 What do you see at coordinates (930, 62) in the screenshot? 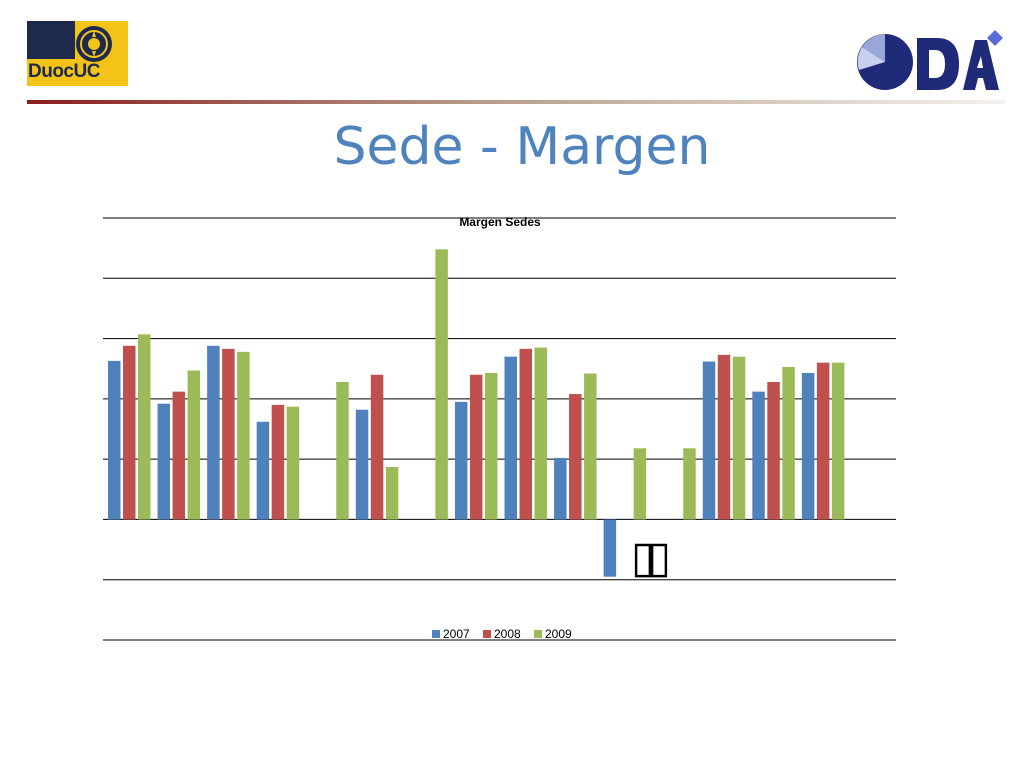
I see `oai-logo: OAI` at bounding box center [930, 62].